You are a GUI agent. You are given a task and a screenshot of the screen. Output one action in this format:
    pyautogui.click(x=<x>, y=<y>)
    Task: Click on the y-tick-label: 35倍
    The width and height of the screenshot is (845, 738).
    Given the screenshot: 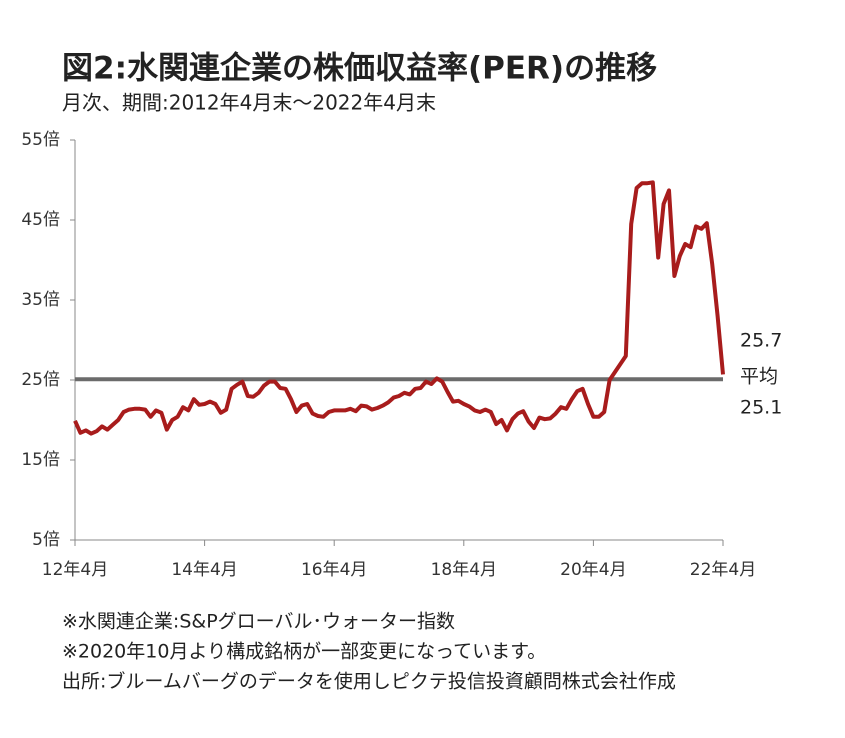 What is the action you would take?
    pyautogui.click(x=40, y=300)
    